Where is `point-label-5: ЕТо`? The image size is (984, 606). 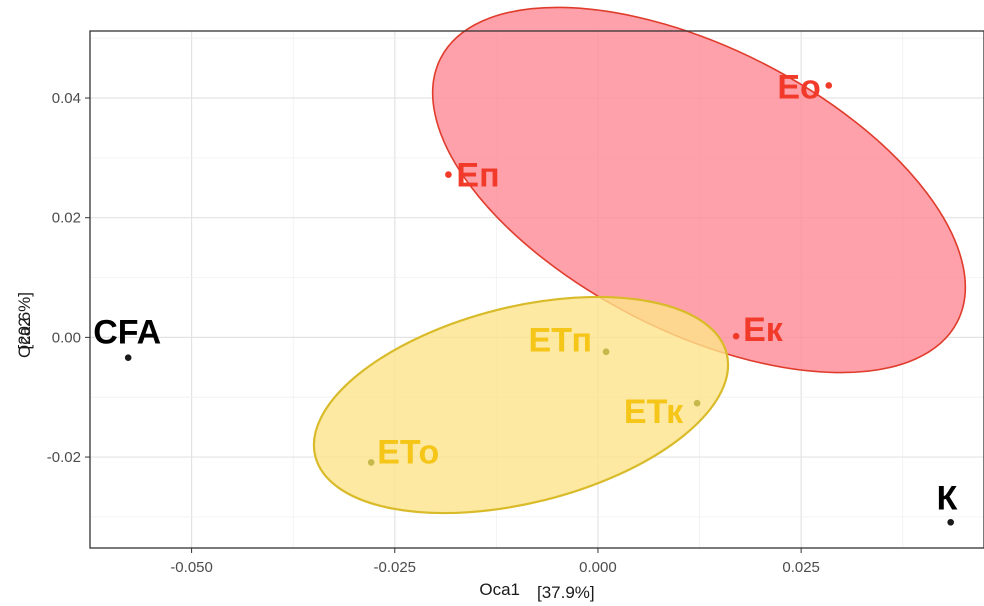 point-label-5: ЕТо is located at coordinates (408, 452).